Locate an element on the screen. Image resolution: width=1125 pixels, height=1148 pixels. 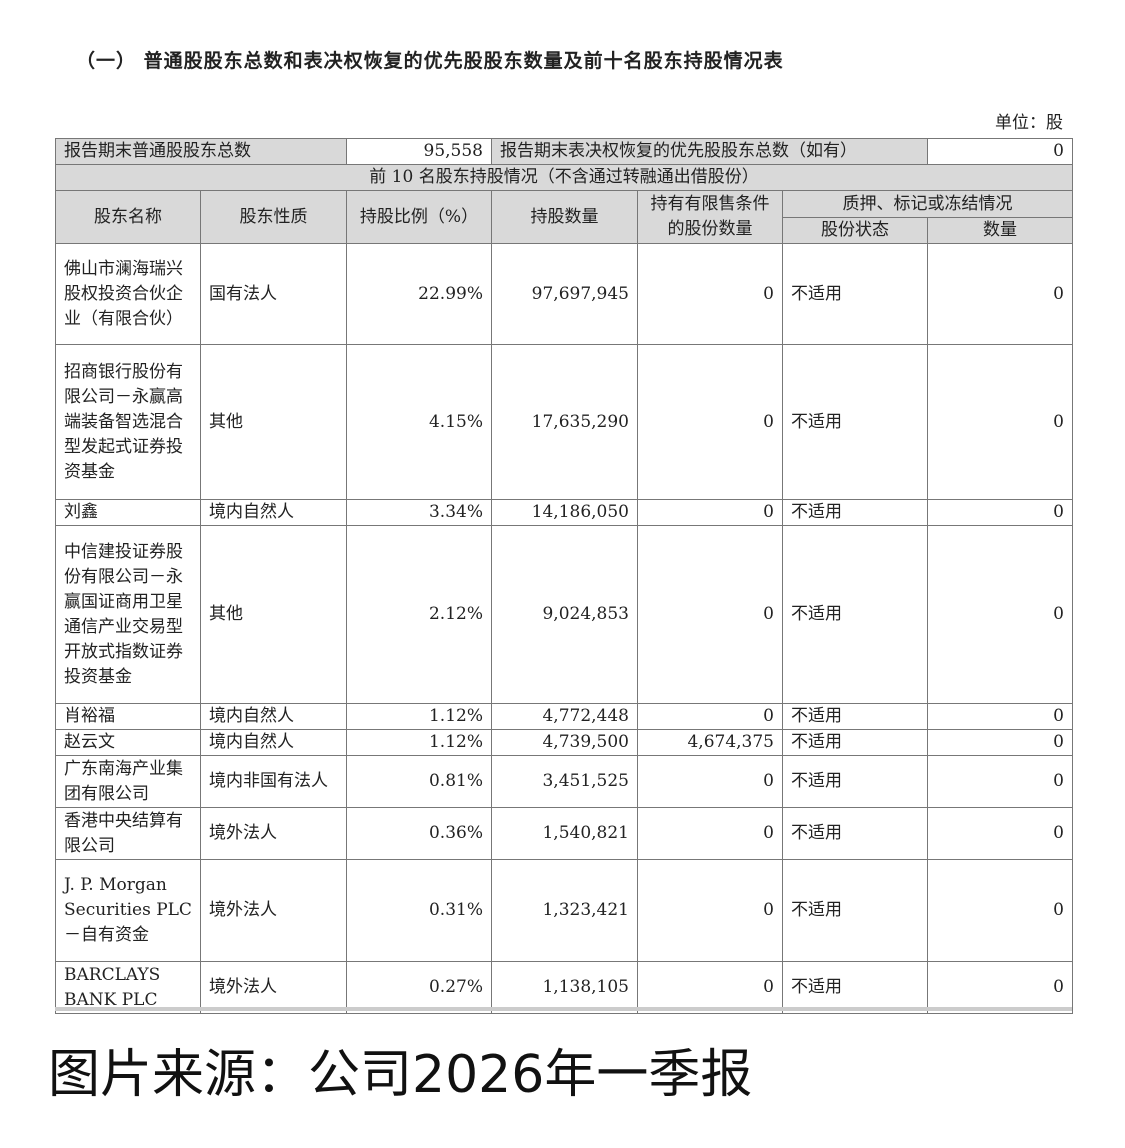
cell-ratio: 22.99% is located at coordinates (419, 294).